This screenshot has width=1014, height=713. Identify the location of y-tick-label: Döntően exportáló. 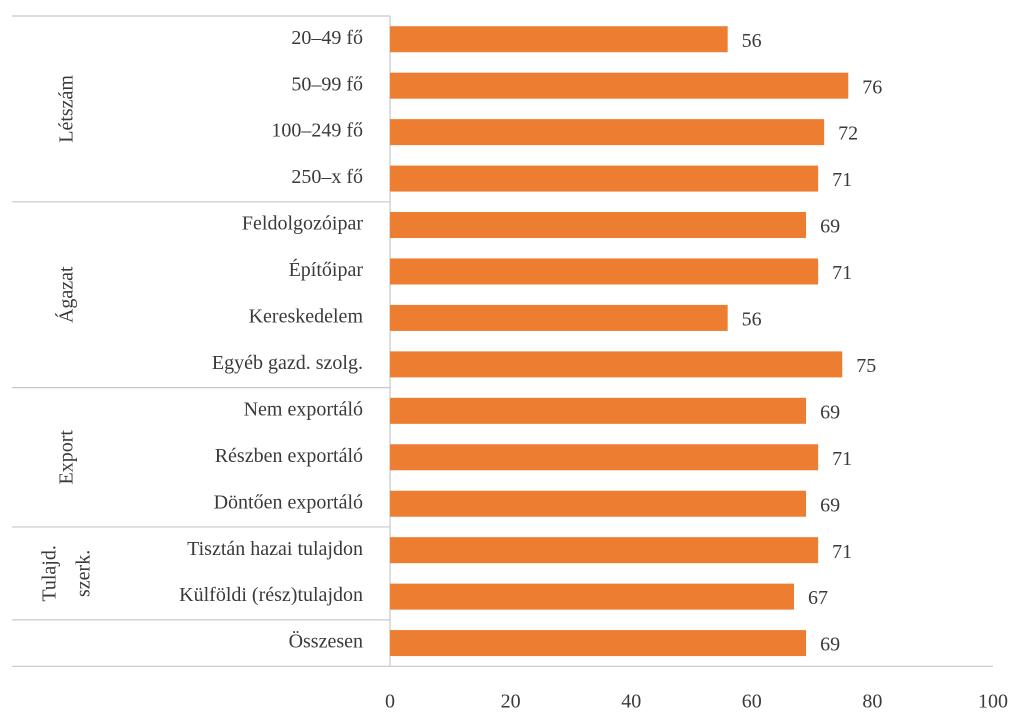
(288, 502).